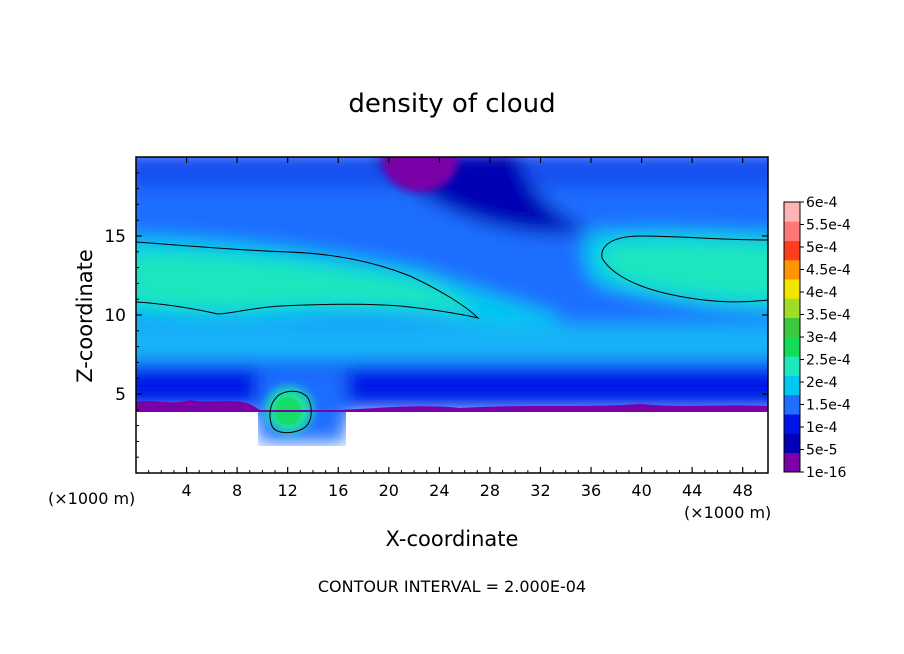  Describe the element at coordinates (120, 395) in the screenshot. I see `y-tick-label: 5` at that location.